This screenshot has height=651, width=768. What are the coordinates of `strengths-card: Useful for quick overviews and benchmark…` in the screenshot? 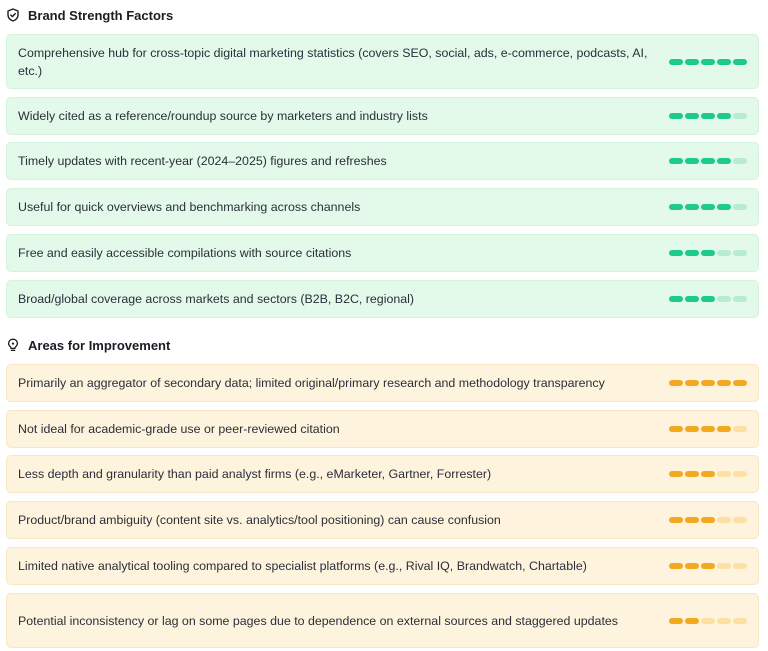 It's located at (382, 207).